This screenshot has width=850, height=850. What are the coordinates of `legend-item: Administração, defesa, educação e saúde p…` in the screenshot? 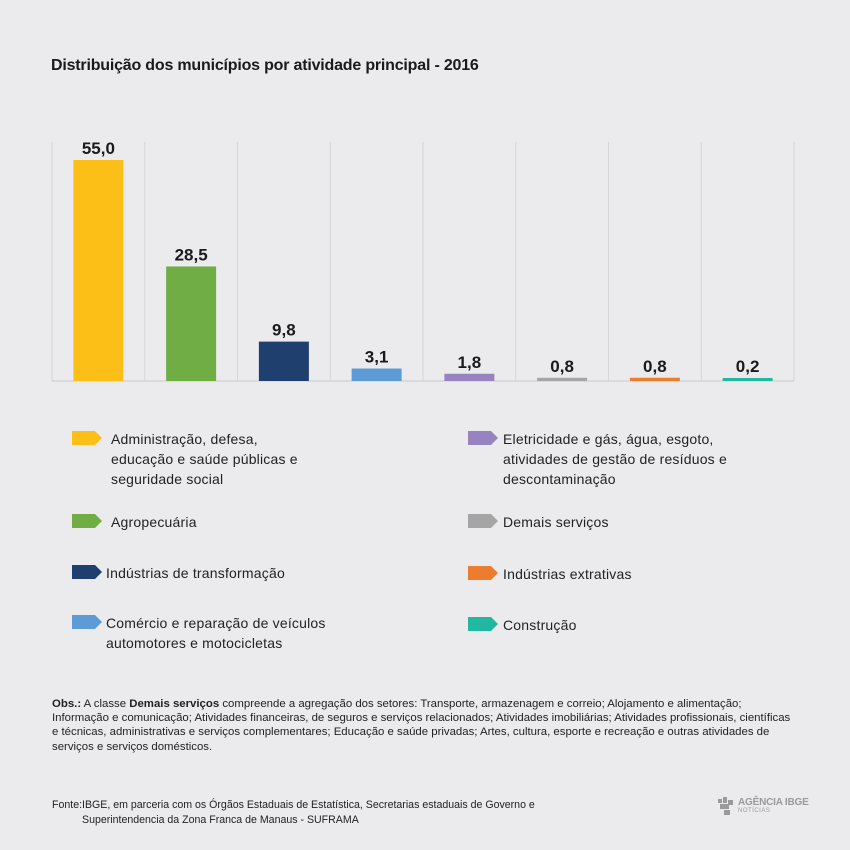 It's located at (185, 459).